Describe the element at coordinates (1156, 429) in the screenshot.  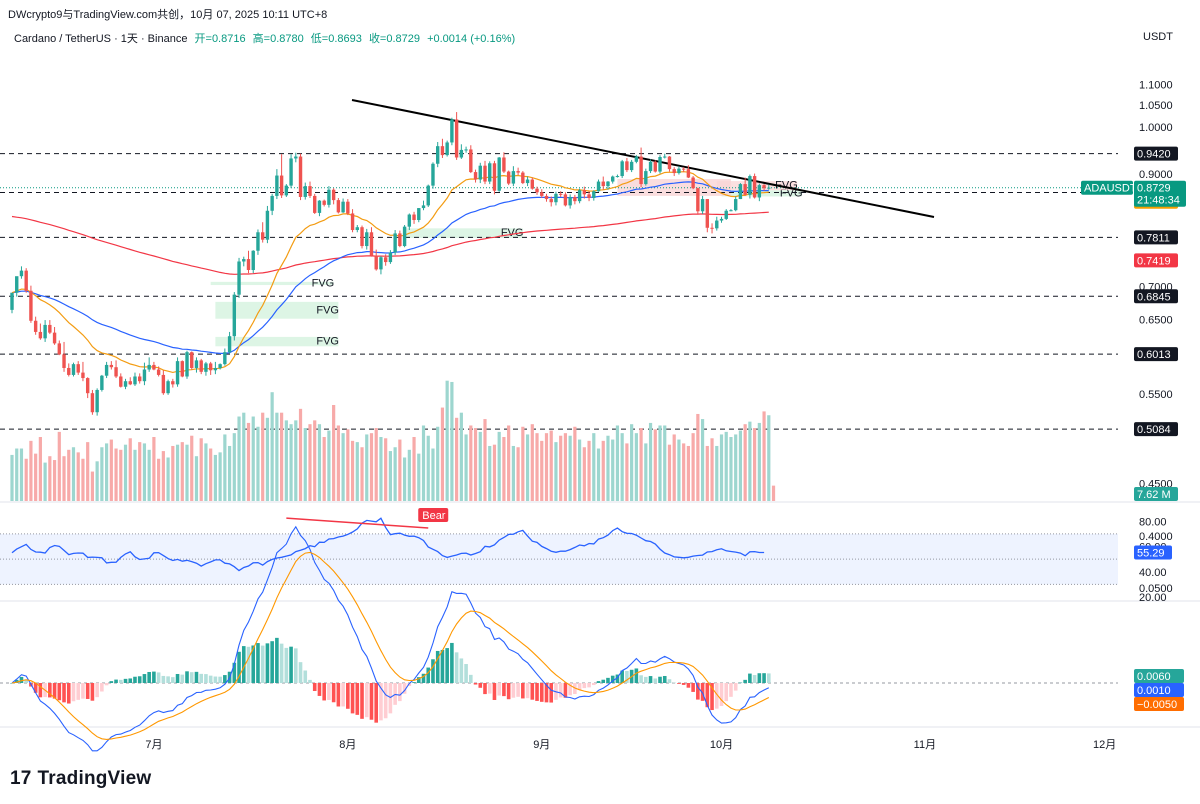
I see `level-price-tag` at that location.